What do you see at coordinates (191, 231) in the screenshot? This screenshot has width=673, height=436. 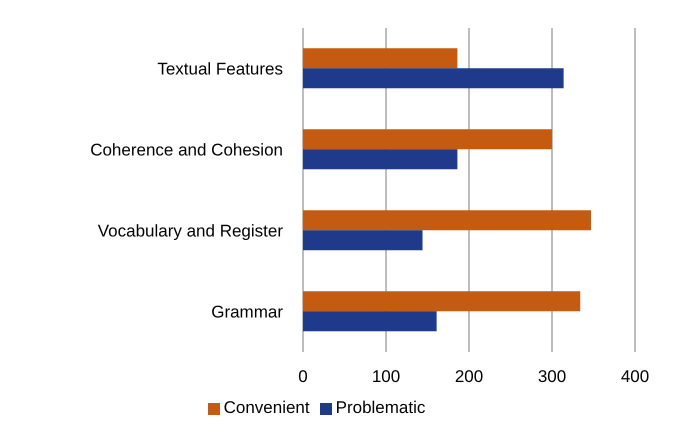 I see `y-tick-label: Vocabulary and Register` at bounding box center [191, 231].